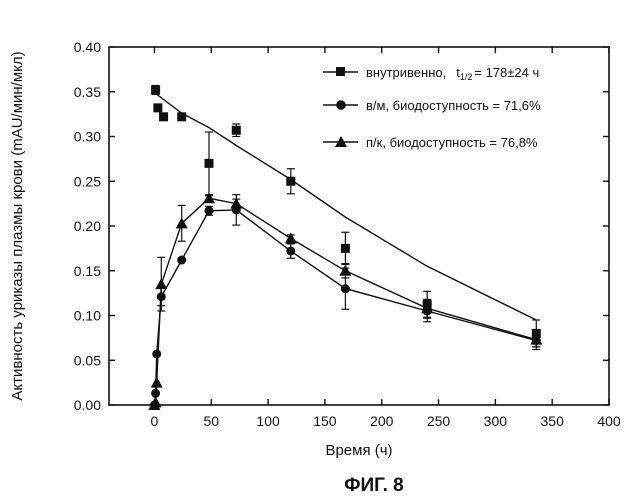  I want to click on x-tick-label: 200, so click(382, 421).